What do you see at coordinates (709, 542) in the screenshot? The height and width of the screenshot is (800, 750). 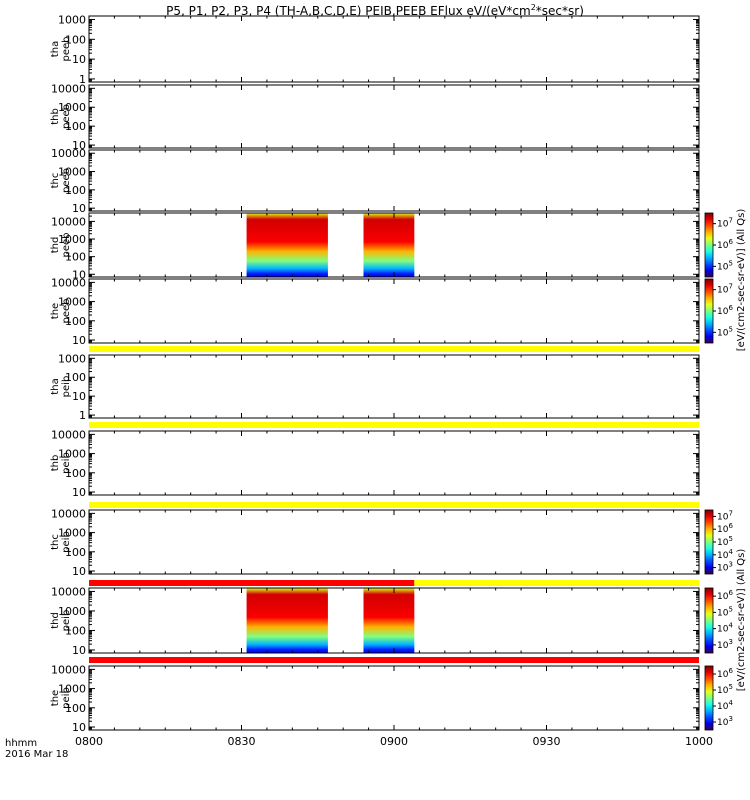 I see `colorbar-thc-peib` at bounding box center [709, 542].